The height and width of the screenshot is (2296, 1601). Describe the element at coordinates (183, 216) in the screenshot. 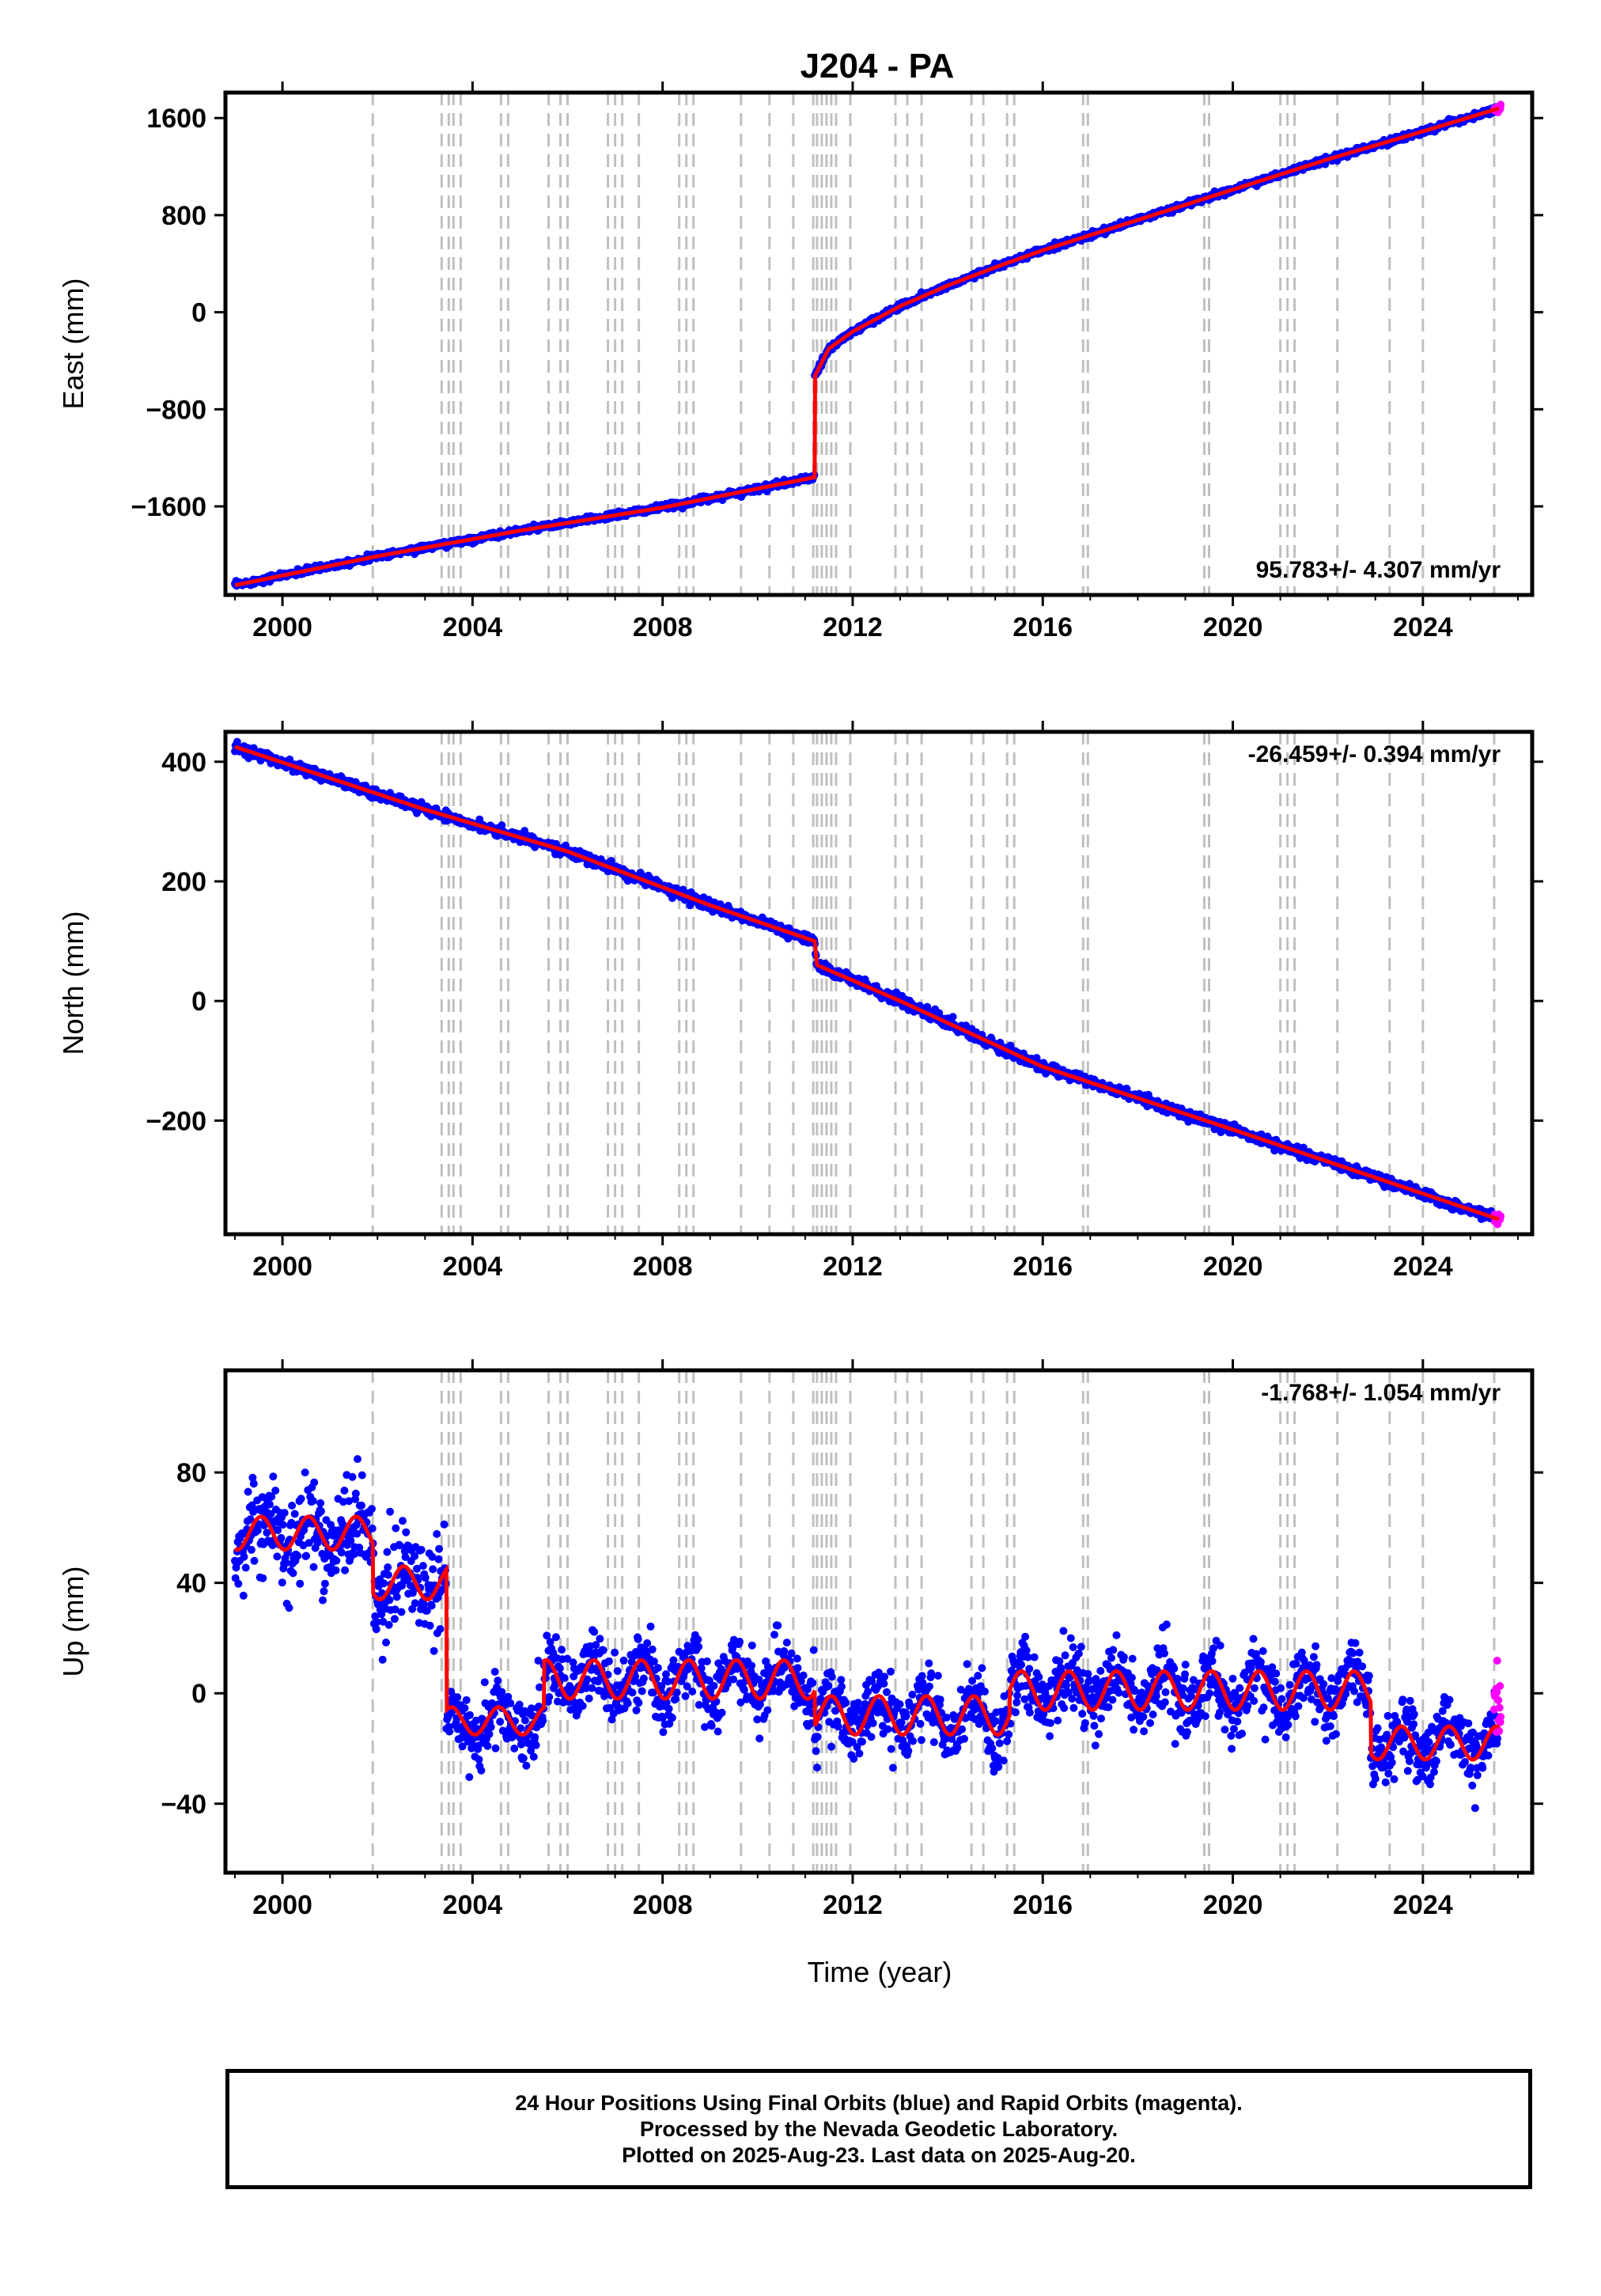

I see `y-tick-label: 800` at that location.